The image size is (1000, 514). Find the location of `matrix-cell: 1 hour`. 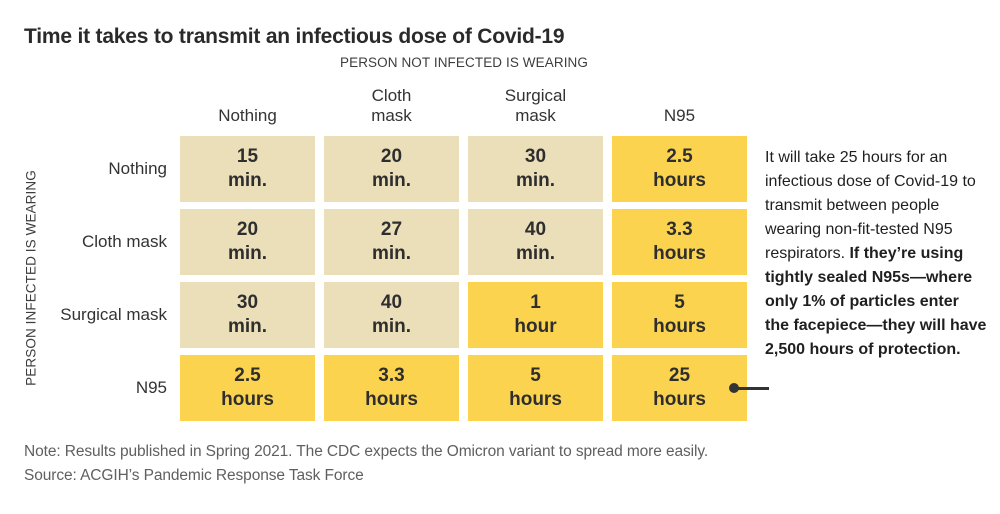

matrix-cell: 1 hour is located at coordinates (535, 315).